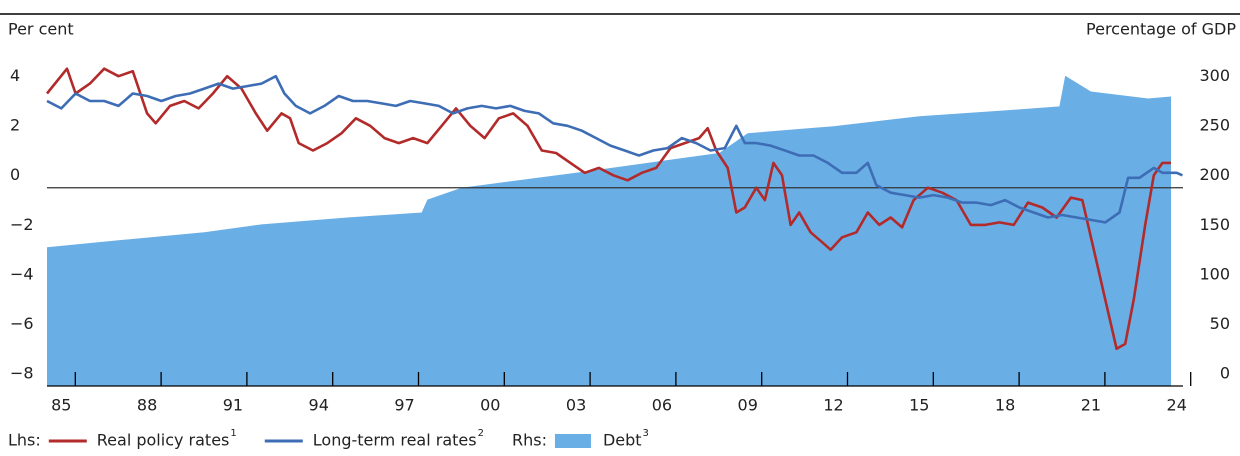  Describe the element at coordinates (919, 405) in the screenshot. I see `x-tick-label: 15` at that location.